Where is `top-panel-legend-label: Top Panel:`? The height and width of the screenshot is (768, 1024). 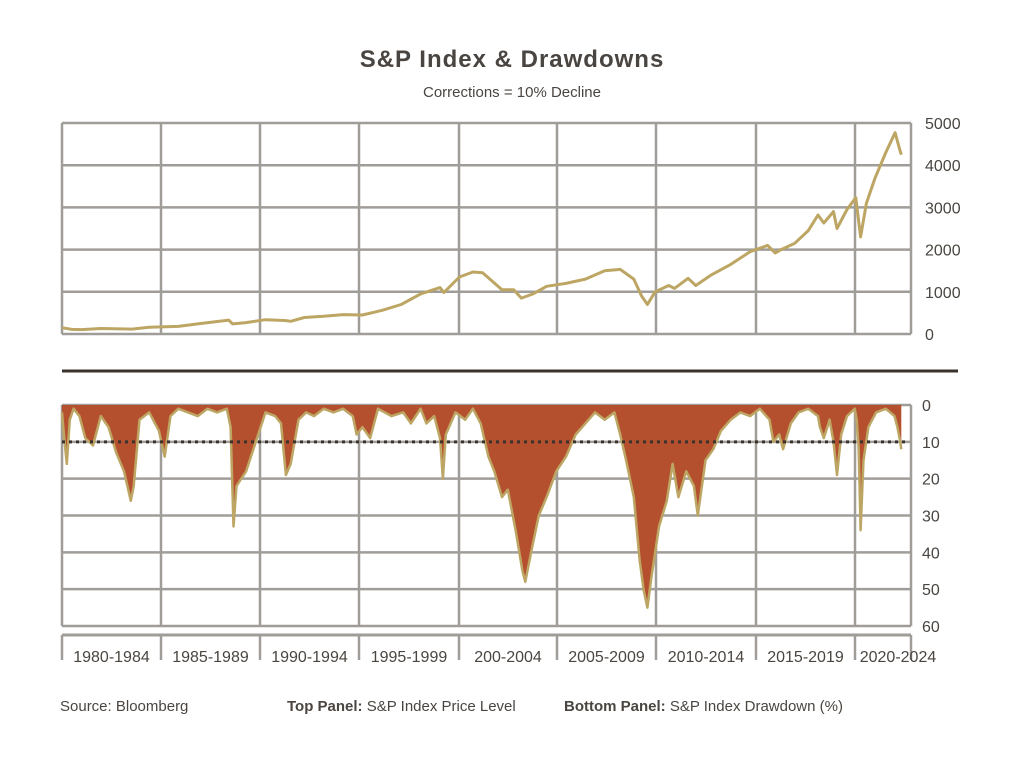
top-panel-legend-label: Top Panel: is located at coordinates (325, 706).